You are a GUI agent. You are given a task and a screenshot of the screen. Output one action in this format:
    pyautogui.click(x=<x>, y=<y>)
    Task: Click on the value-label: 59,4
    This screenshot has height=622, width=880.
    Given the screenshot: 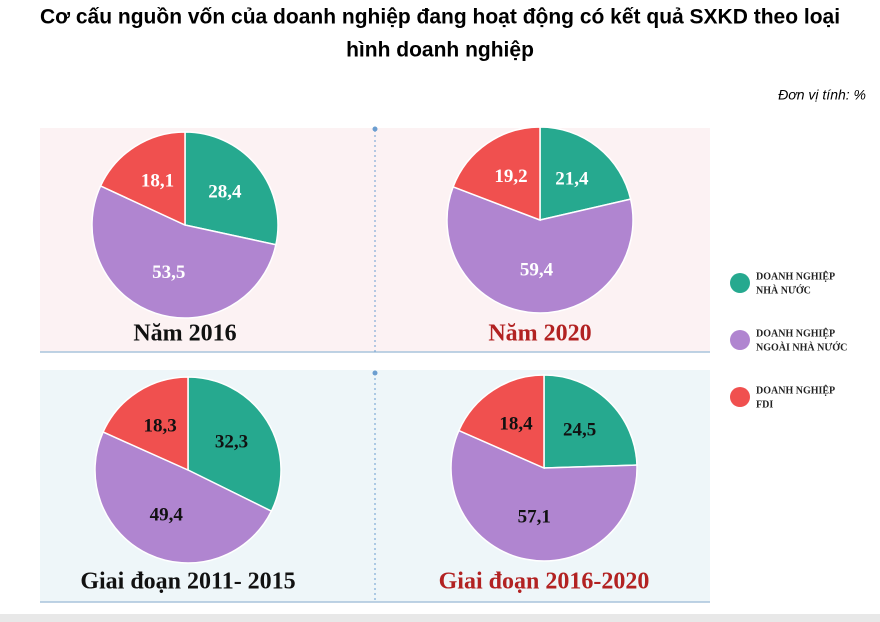 What is the action you would take?
    pyautogui.click(x=537, y=269)
    